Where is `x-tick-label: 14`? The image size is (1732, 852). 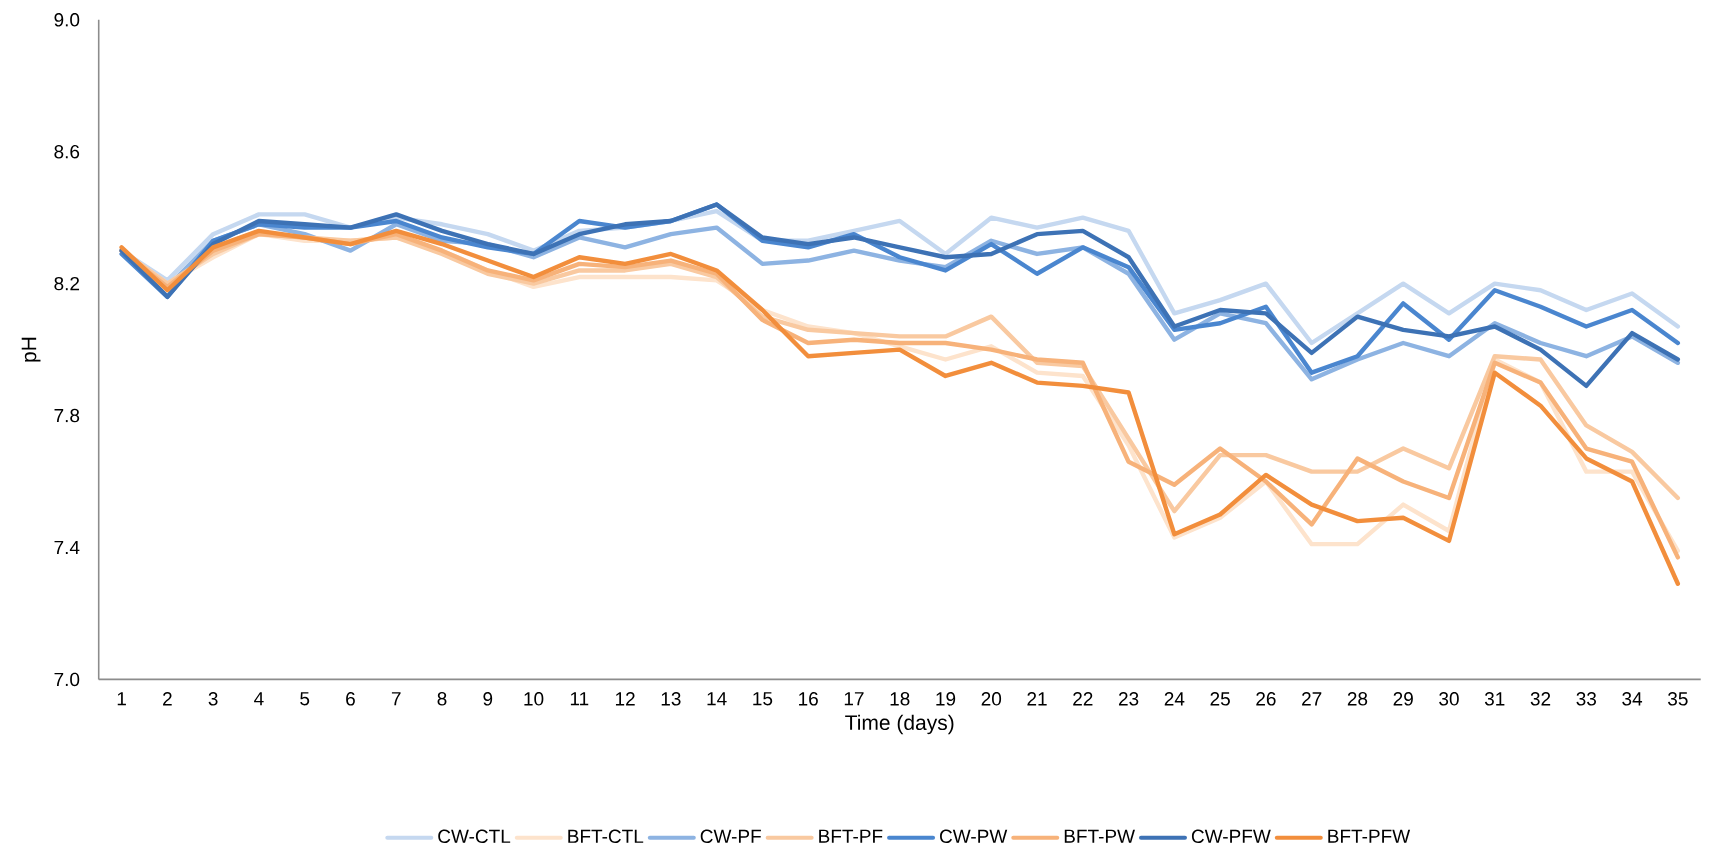
x-tick-label: 14 is located at coordinates (717, 699).